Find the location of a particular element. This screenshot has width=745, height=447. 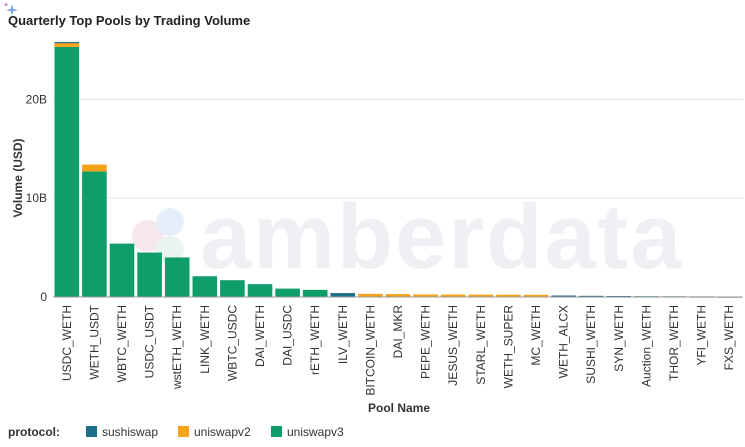

x-tick-label: LINK_WETH is located at coordinates (205, 339).